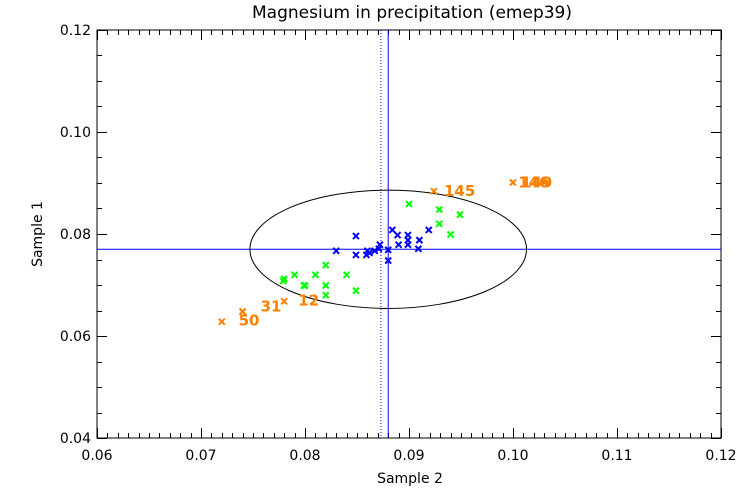 The height and width of the screenshot is (500, 750). I want to click on y-tick-label: 0.06, so click(75, 337).